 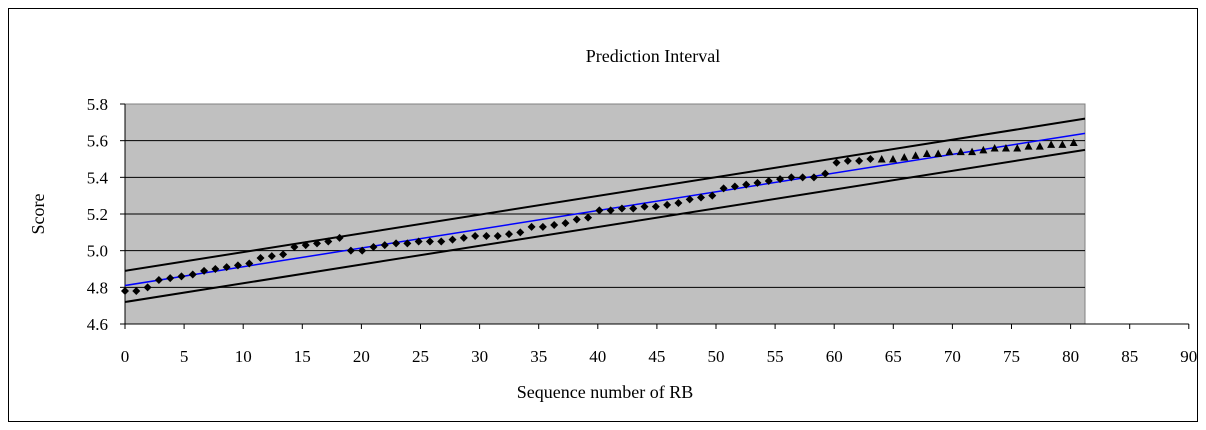 I want to click on y-tick-label: 5.4, so click(x=98, y=177).